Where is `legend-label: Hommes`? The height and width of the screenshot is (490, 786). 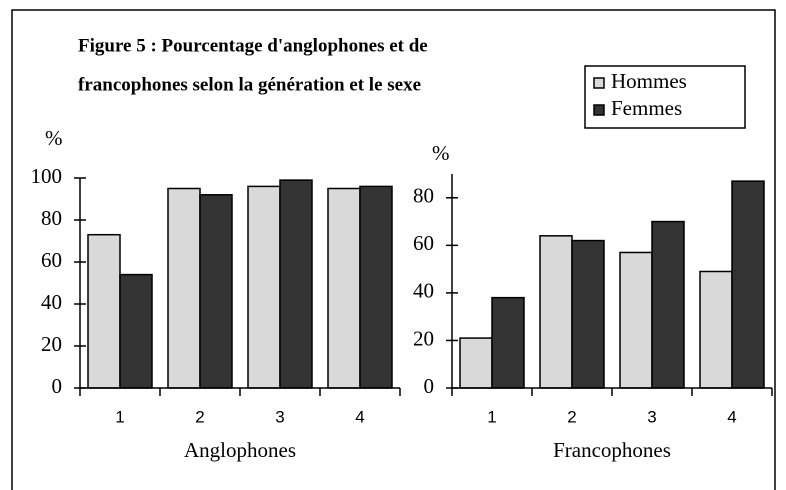 legend-label: Hommes is located at coordinates (649, 81).